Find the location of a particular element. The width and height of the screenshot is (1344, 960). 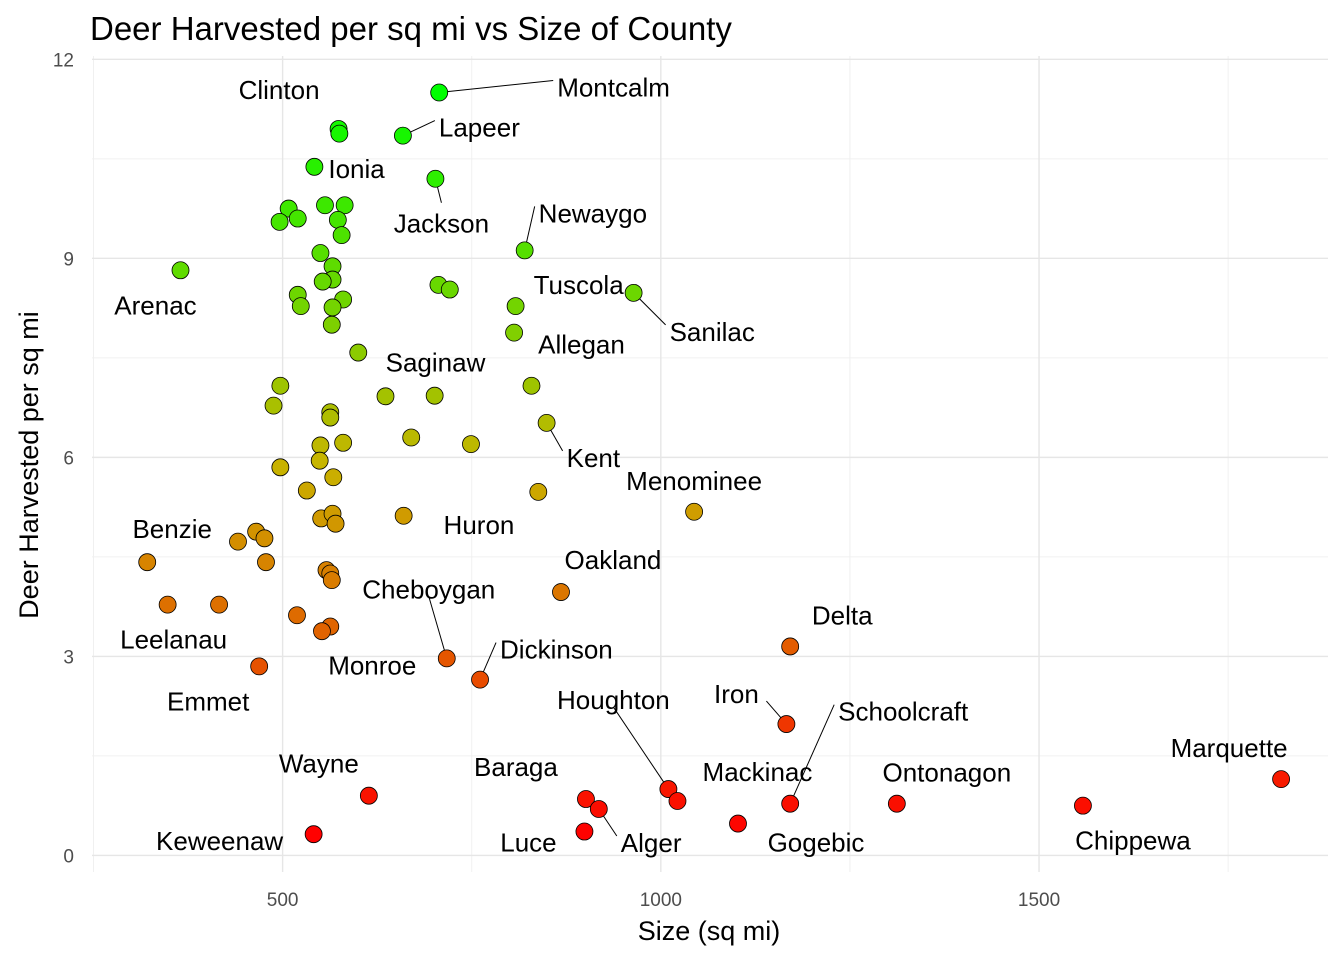

y-tick-label: 6 is located at coordinates (68, 458).